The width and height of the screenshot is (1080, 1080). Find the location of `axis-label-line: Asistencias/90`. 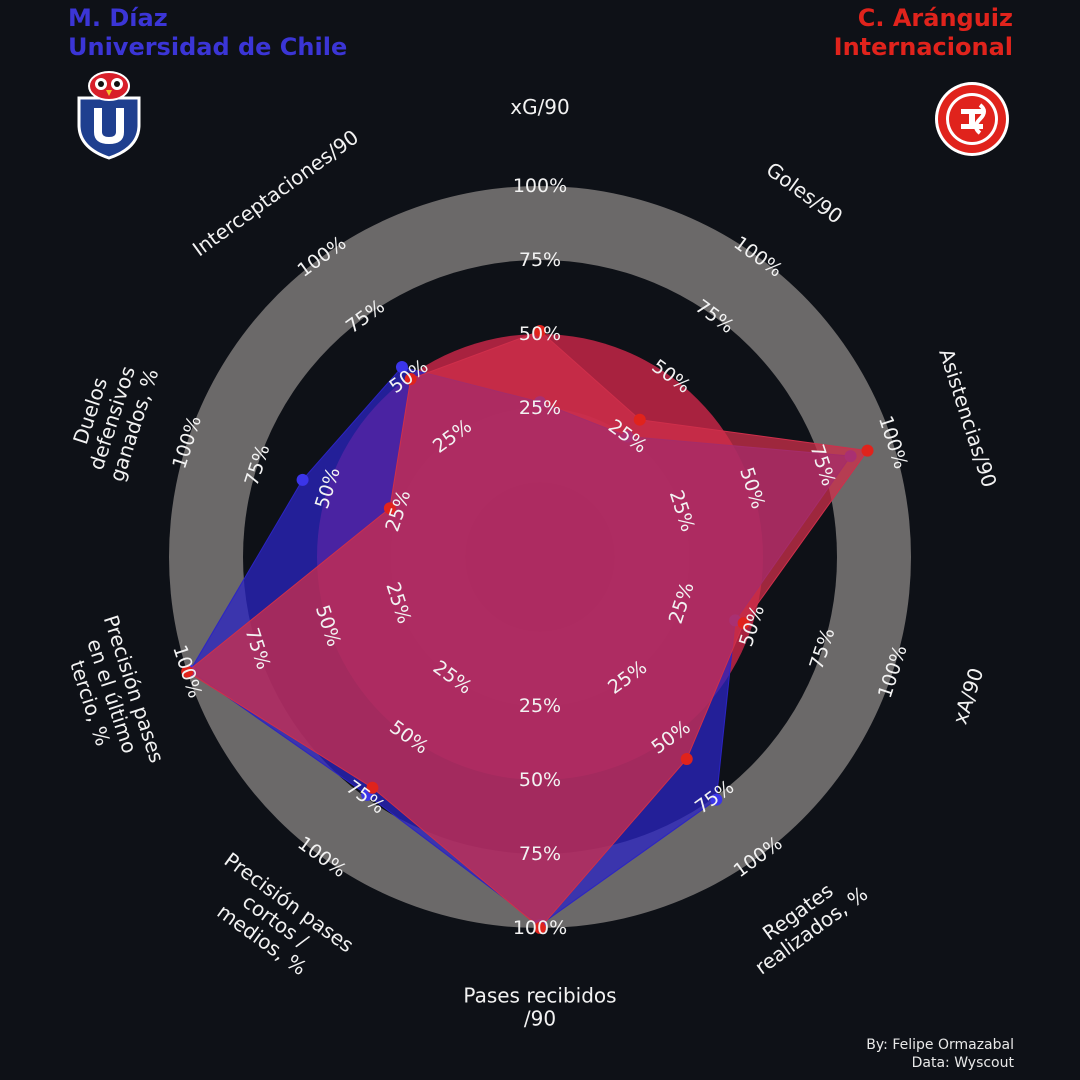

axis-label-line: Asistencias/90 is located at coordinates (967, 418).